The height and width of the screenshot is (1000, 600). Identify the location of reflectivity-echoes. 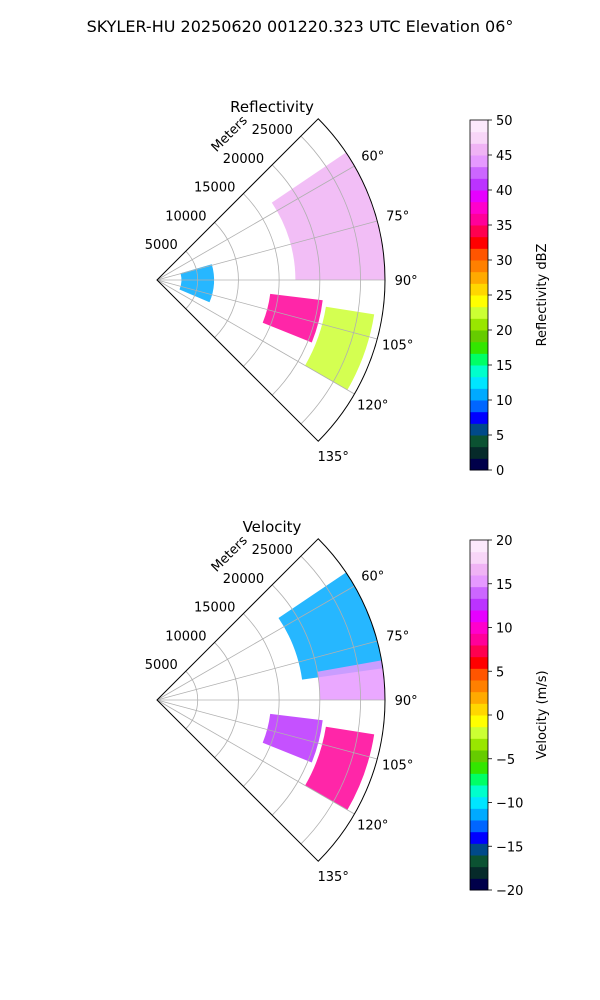
(282, 271).